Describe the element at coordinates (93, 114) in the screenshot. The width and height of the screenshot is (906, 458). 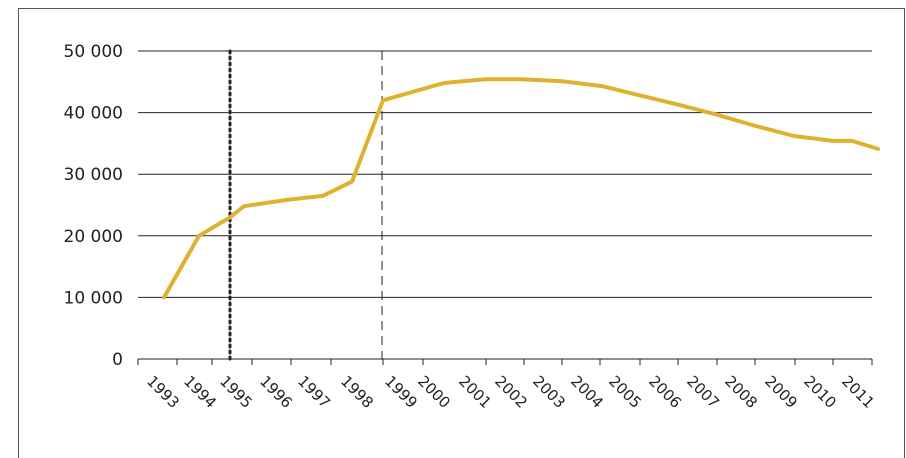
I see `y-tick-label: 40 000` at that location.